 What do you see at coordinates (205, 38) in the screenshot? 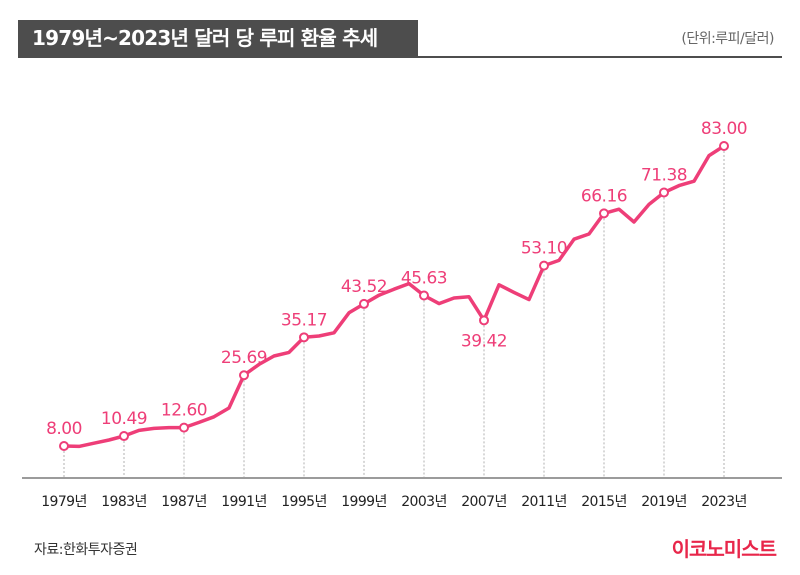
I see `chart-title: 1979년~2023년 달러 당 루피 환율 추세` at bounding box center [205, 38].